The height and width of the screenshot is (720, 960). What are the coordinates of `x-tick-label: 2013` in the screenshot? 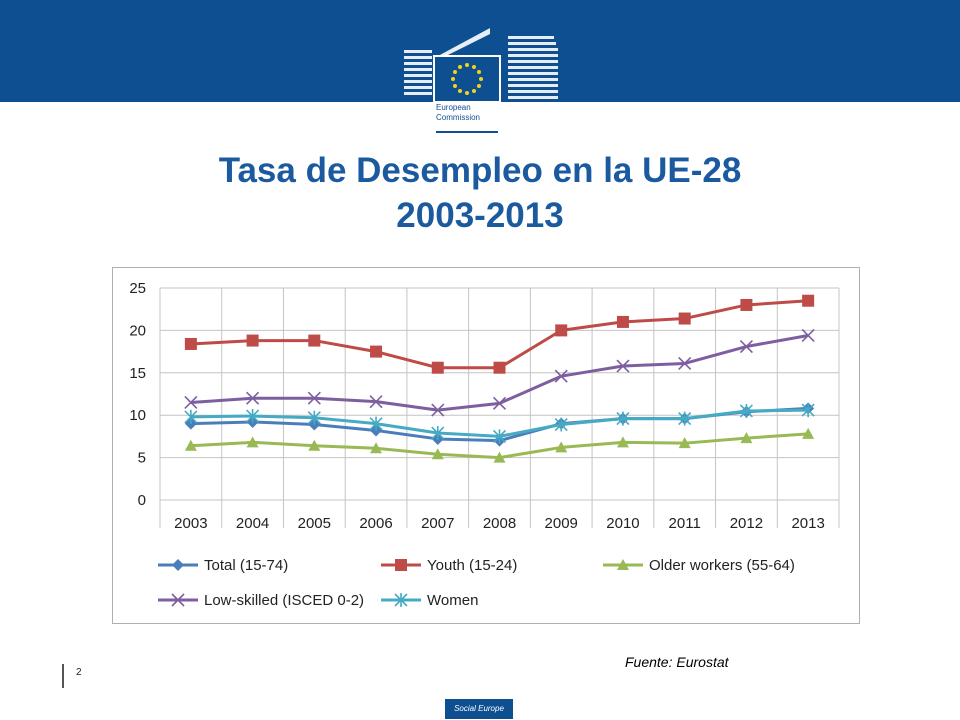 It's located at (807, 523).